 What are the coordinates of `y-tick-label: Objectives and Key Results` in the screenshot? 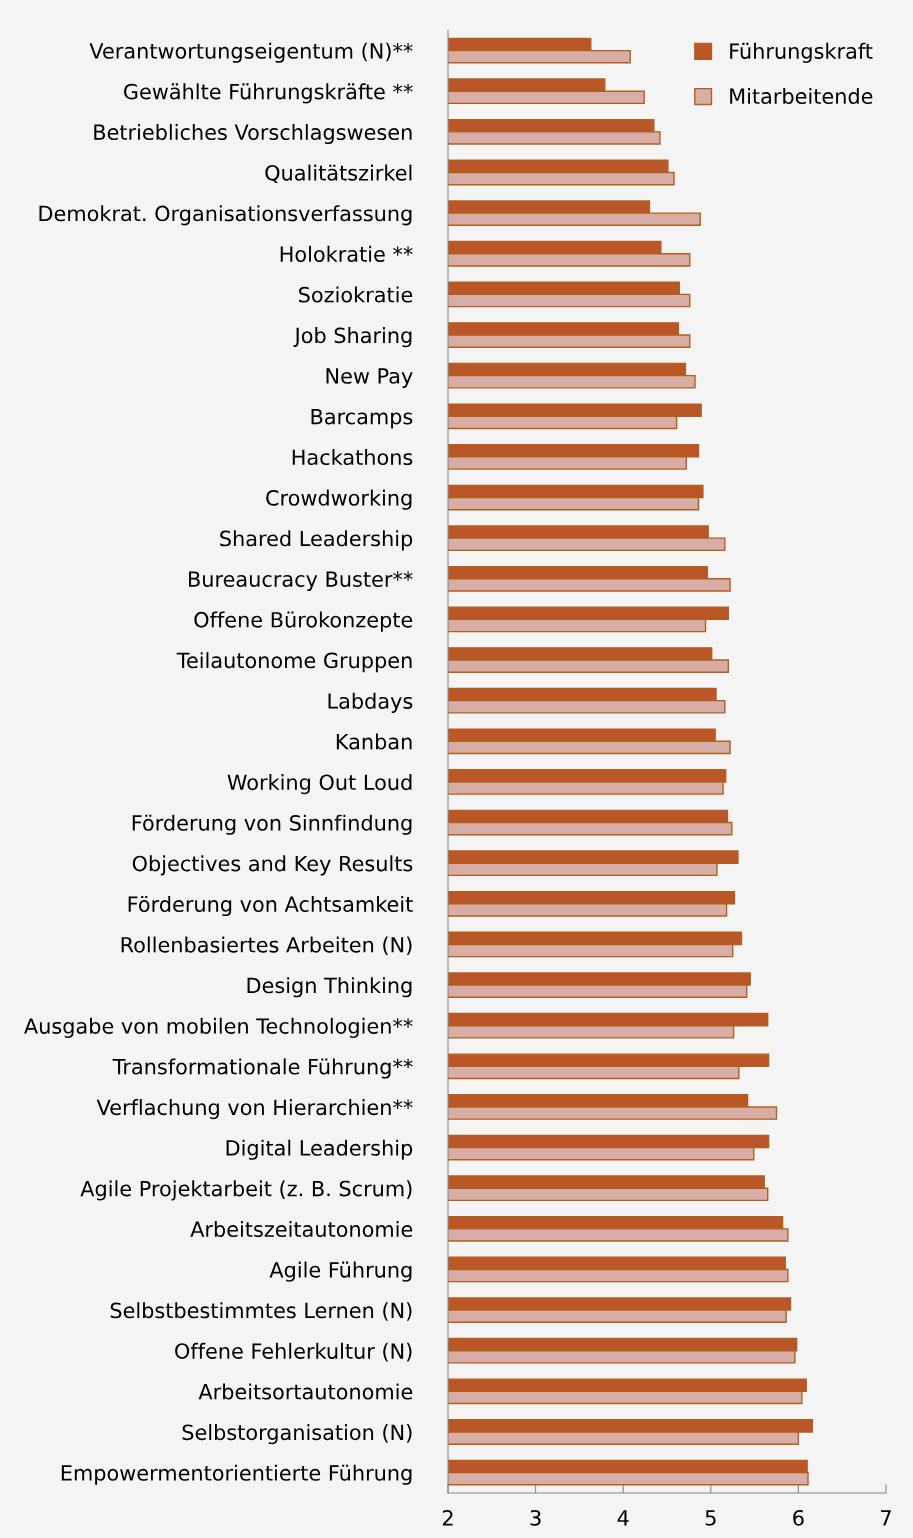 It's located at (272, 865).